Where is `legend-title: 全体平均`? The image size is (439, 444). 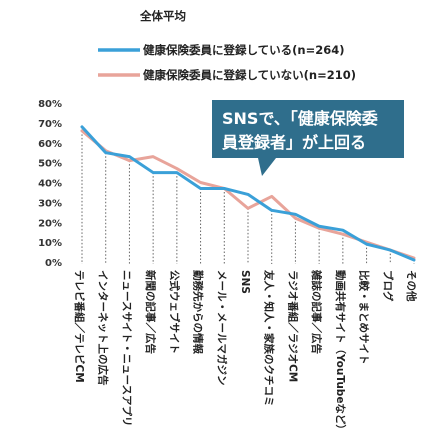
legend-title: 全体平均 is located at coordinates (162, 16).